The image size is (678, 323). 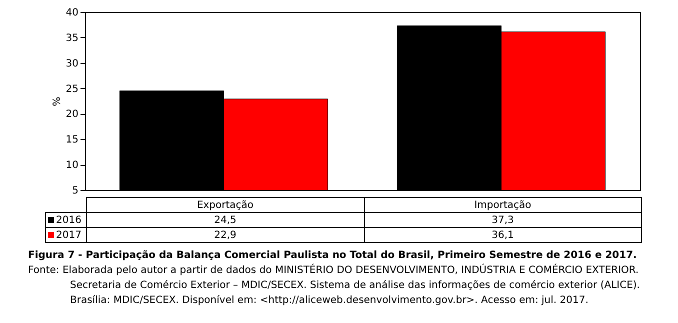 I want to click on x-tick-label: Importação, so click(x=503, y=205).